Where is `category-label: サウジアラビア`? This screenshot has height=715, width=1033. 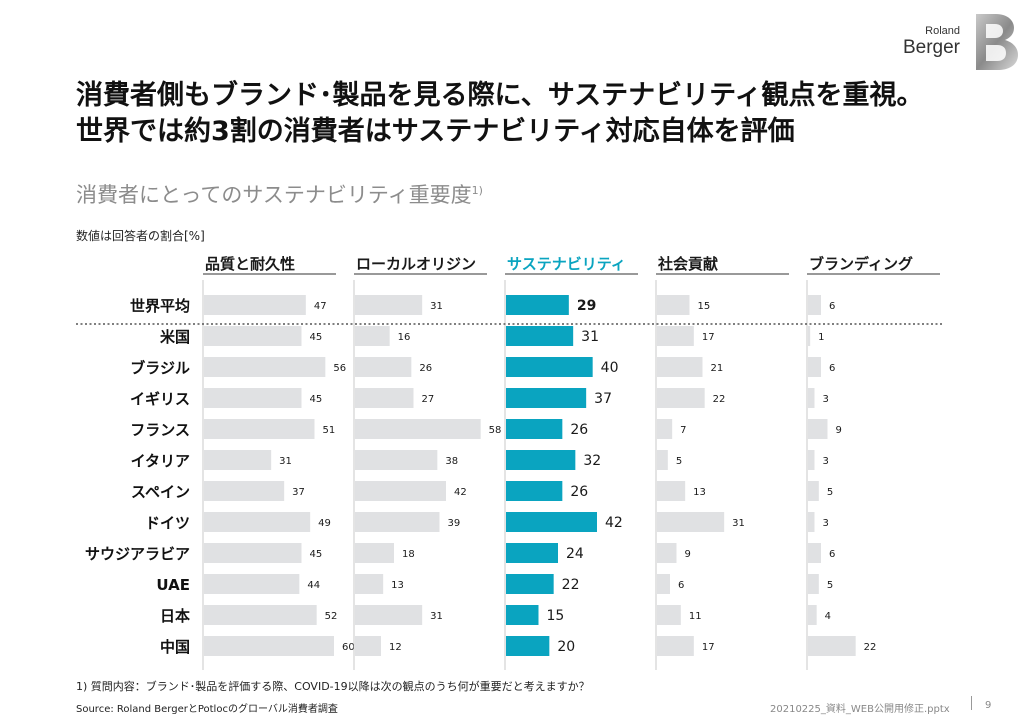
category-label: サウジアラビア is located at coordinates (137, 554).